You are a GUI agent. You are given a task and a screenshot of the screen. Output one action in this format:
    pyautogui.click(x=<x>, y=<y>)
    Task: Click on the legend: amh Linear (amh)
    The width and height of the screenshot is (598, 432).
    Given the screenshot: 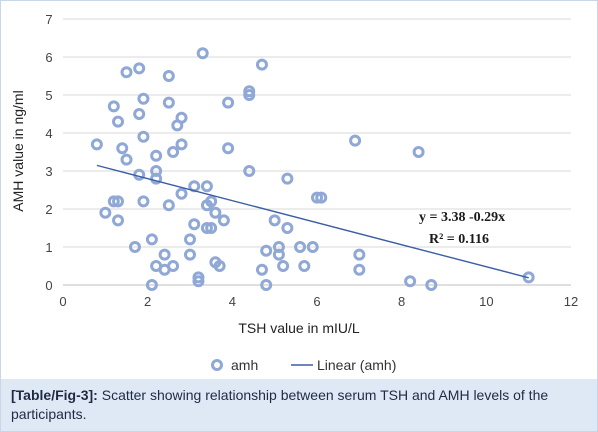 What is the action you would take?
    pyautogui.click(x=303, y=365)
    